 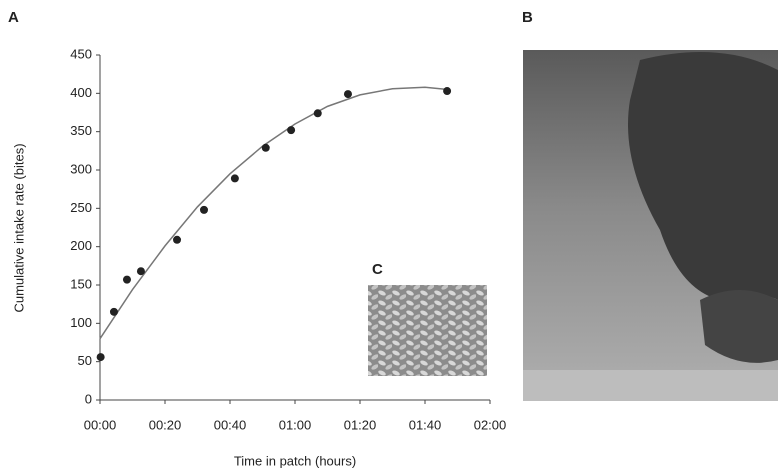 I want to click on y-tick-label: 400, so click(x=81, y=92).